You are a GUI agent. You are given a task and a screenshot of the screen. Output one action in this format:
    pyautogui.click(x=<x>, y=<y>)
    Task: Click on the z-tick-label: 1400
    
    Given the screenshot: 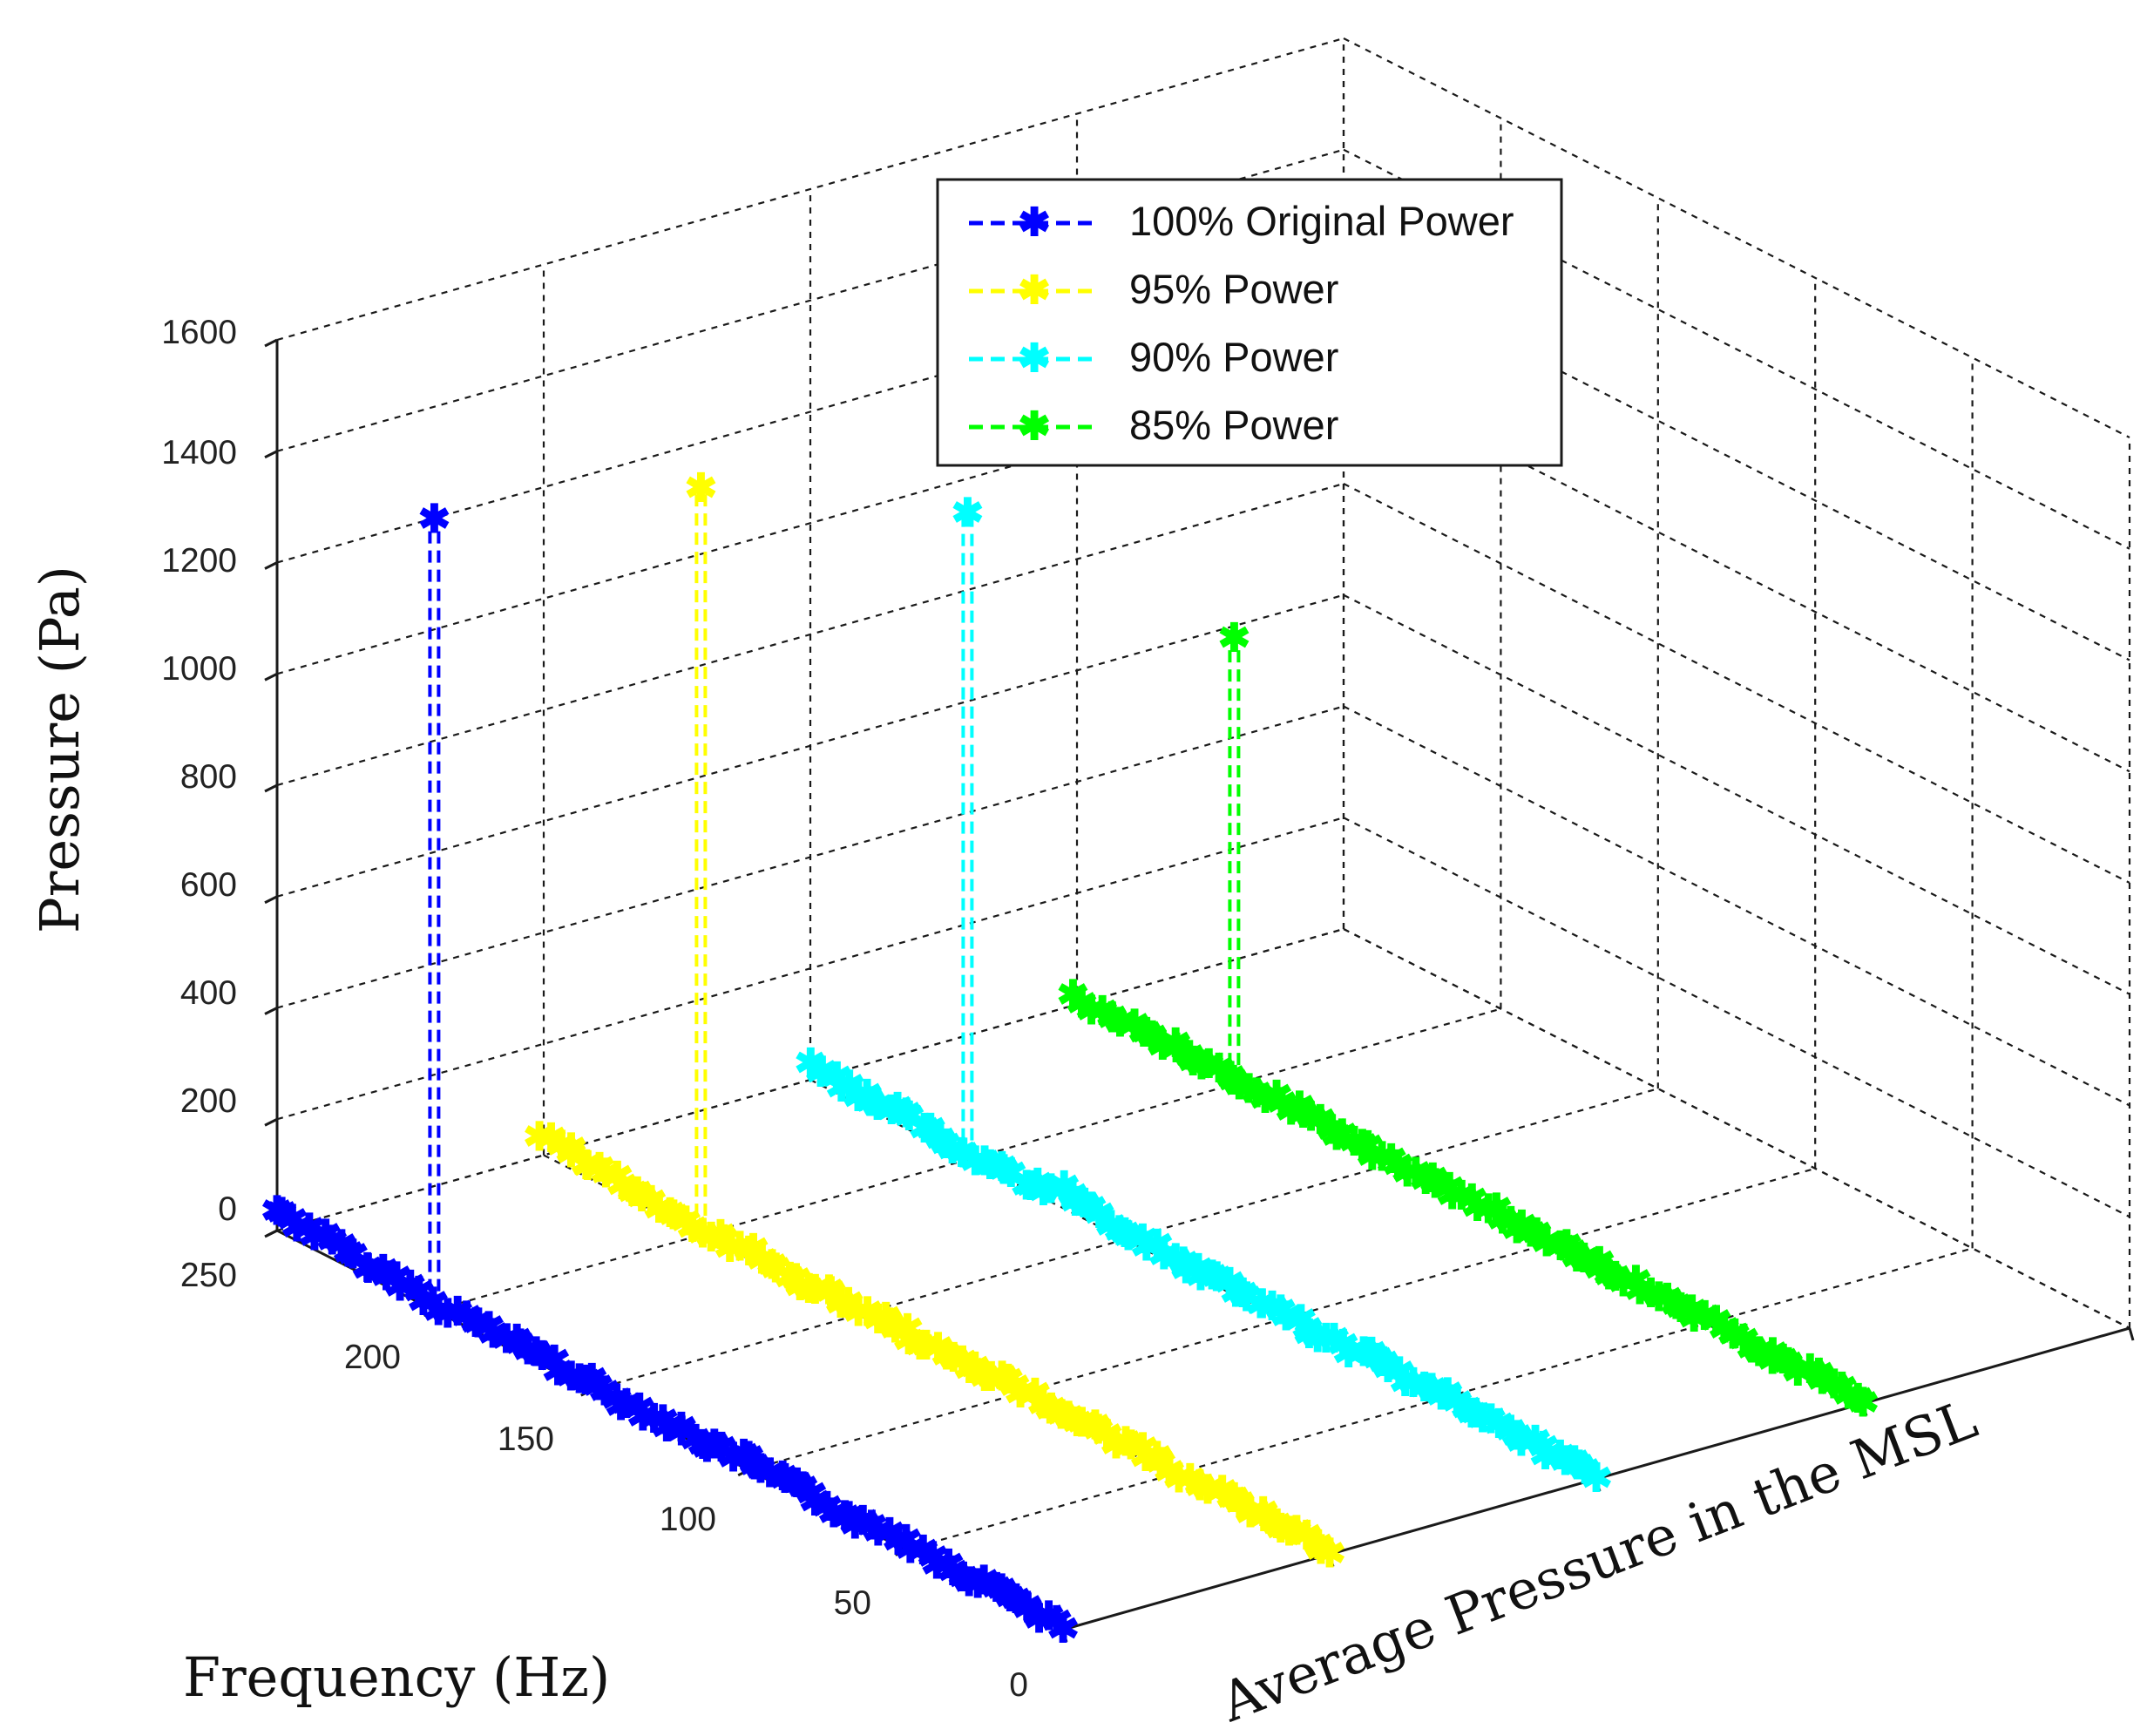 What is the action you would take?
    pyautogui.click(x=199, y=452)
    